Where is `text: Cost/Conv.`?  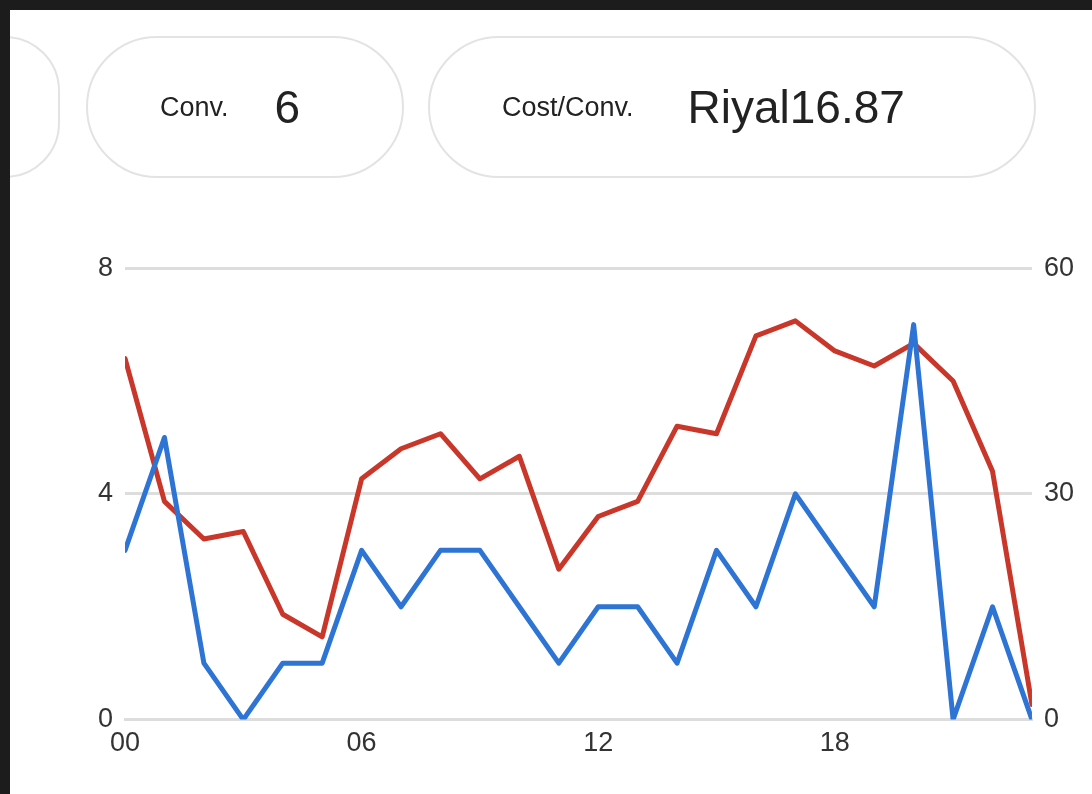 text: Cost/Conv. is located at coordinates (568, 107).